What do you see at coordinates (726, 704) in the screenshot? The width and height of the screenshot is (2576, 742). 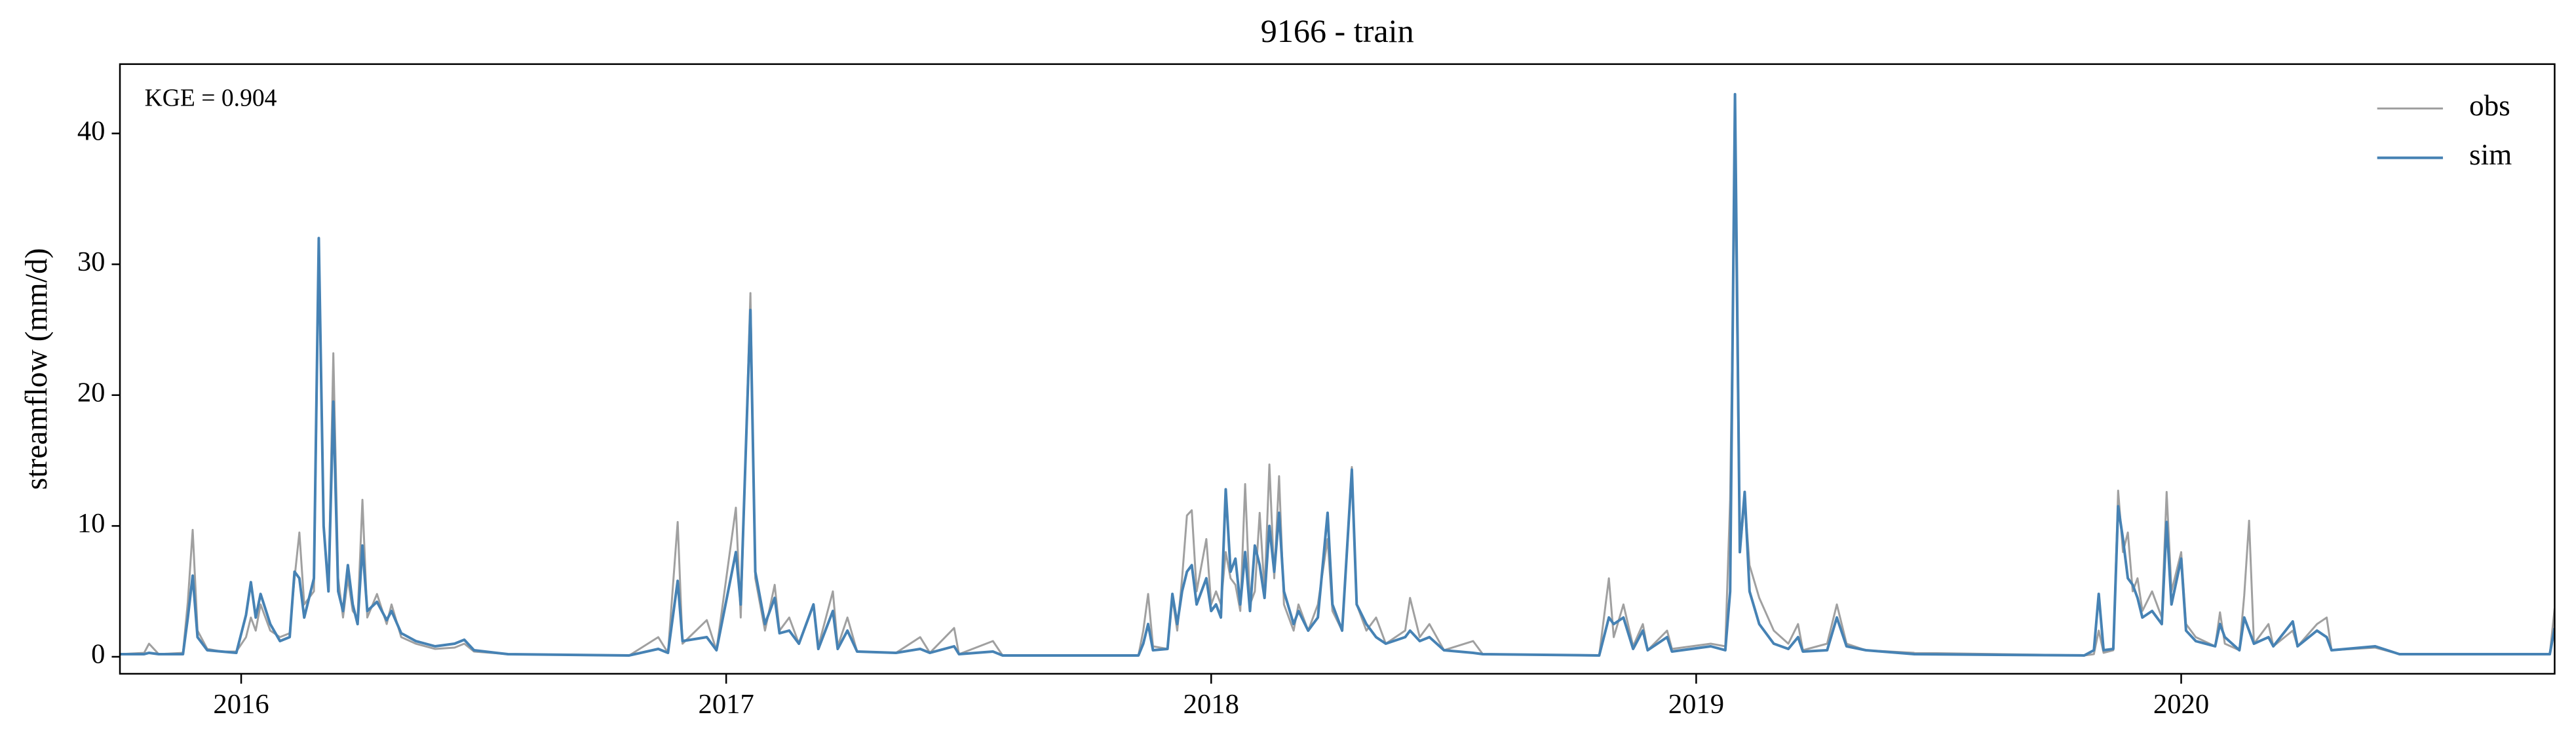 I see `x-tick-label: 2017` at bounding box center [726, 704].